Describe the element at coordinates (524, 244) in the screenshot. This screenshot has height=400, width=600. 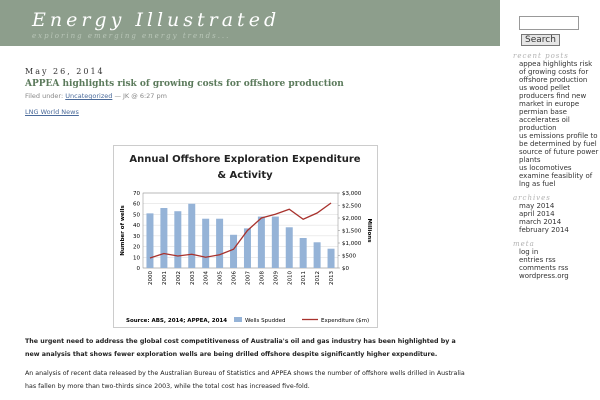
I see `sidebar-heading: meta` at that location.